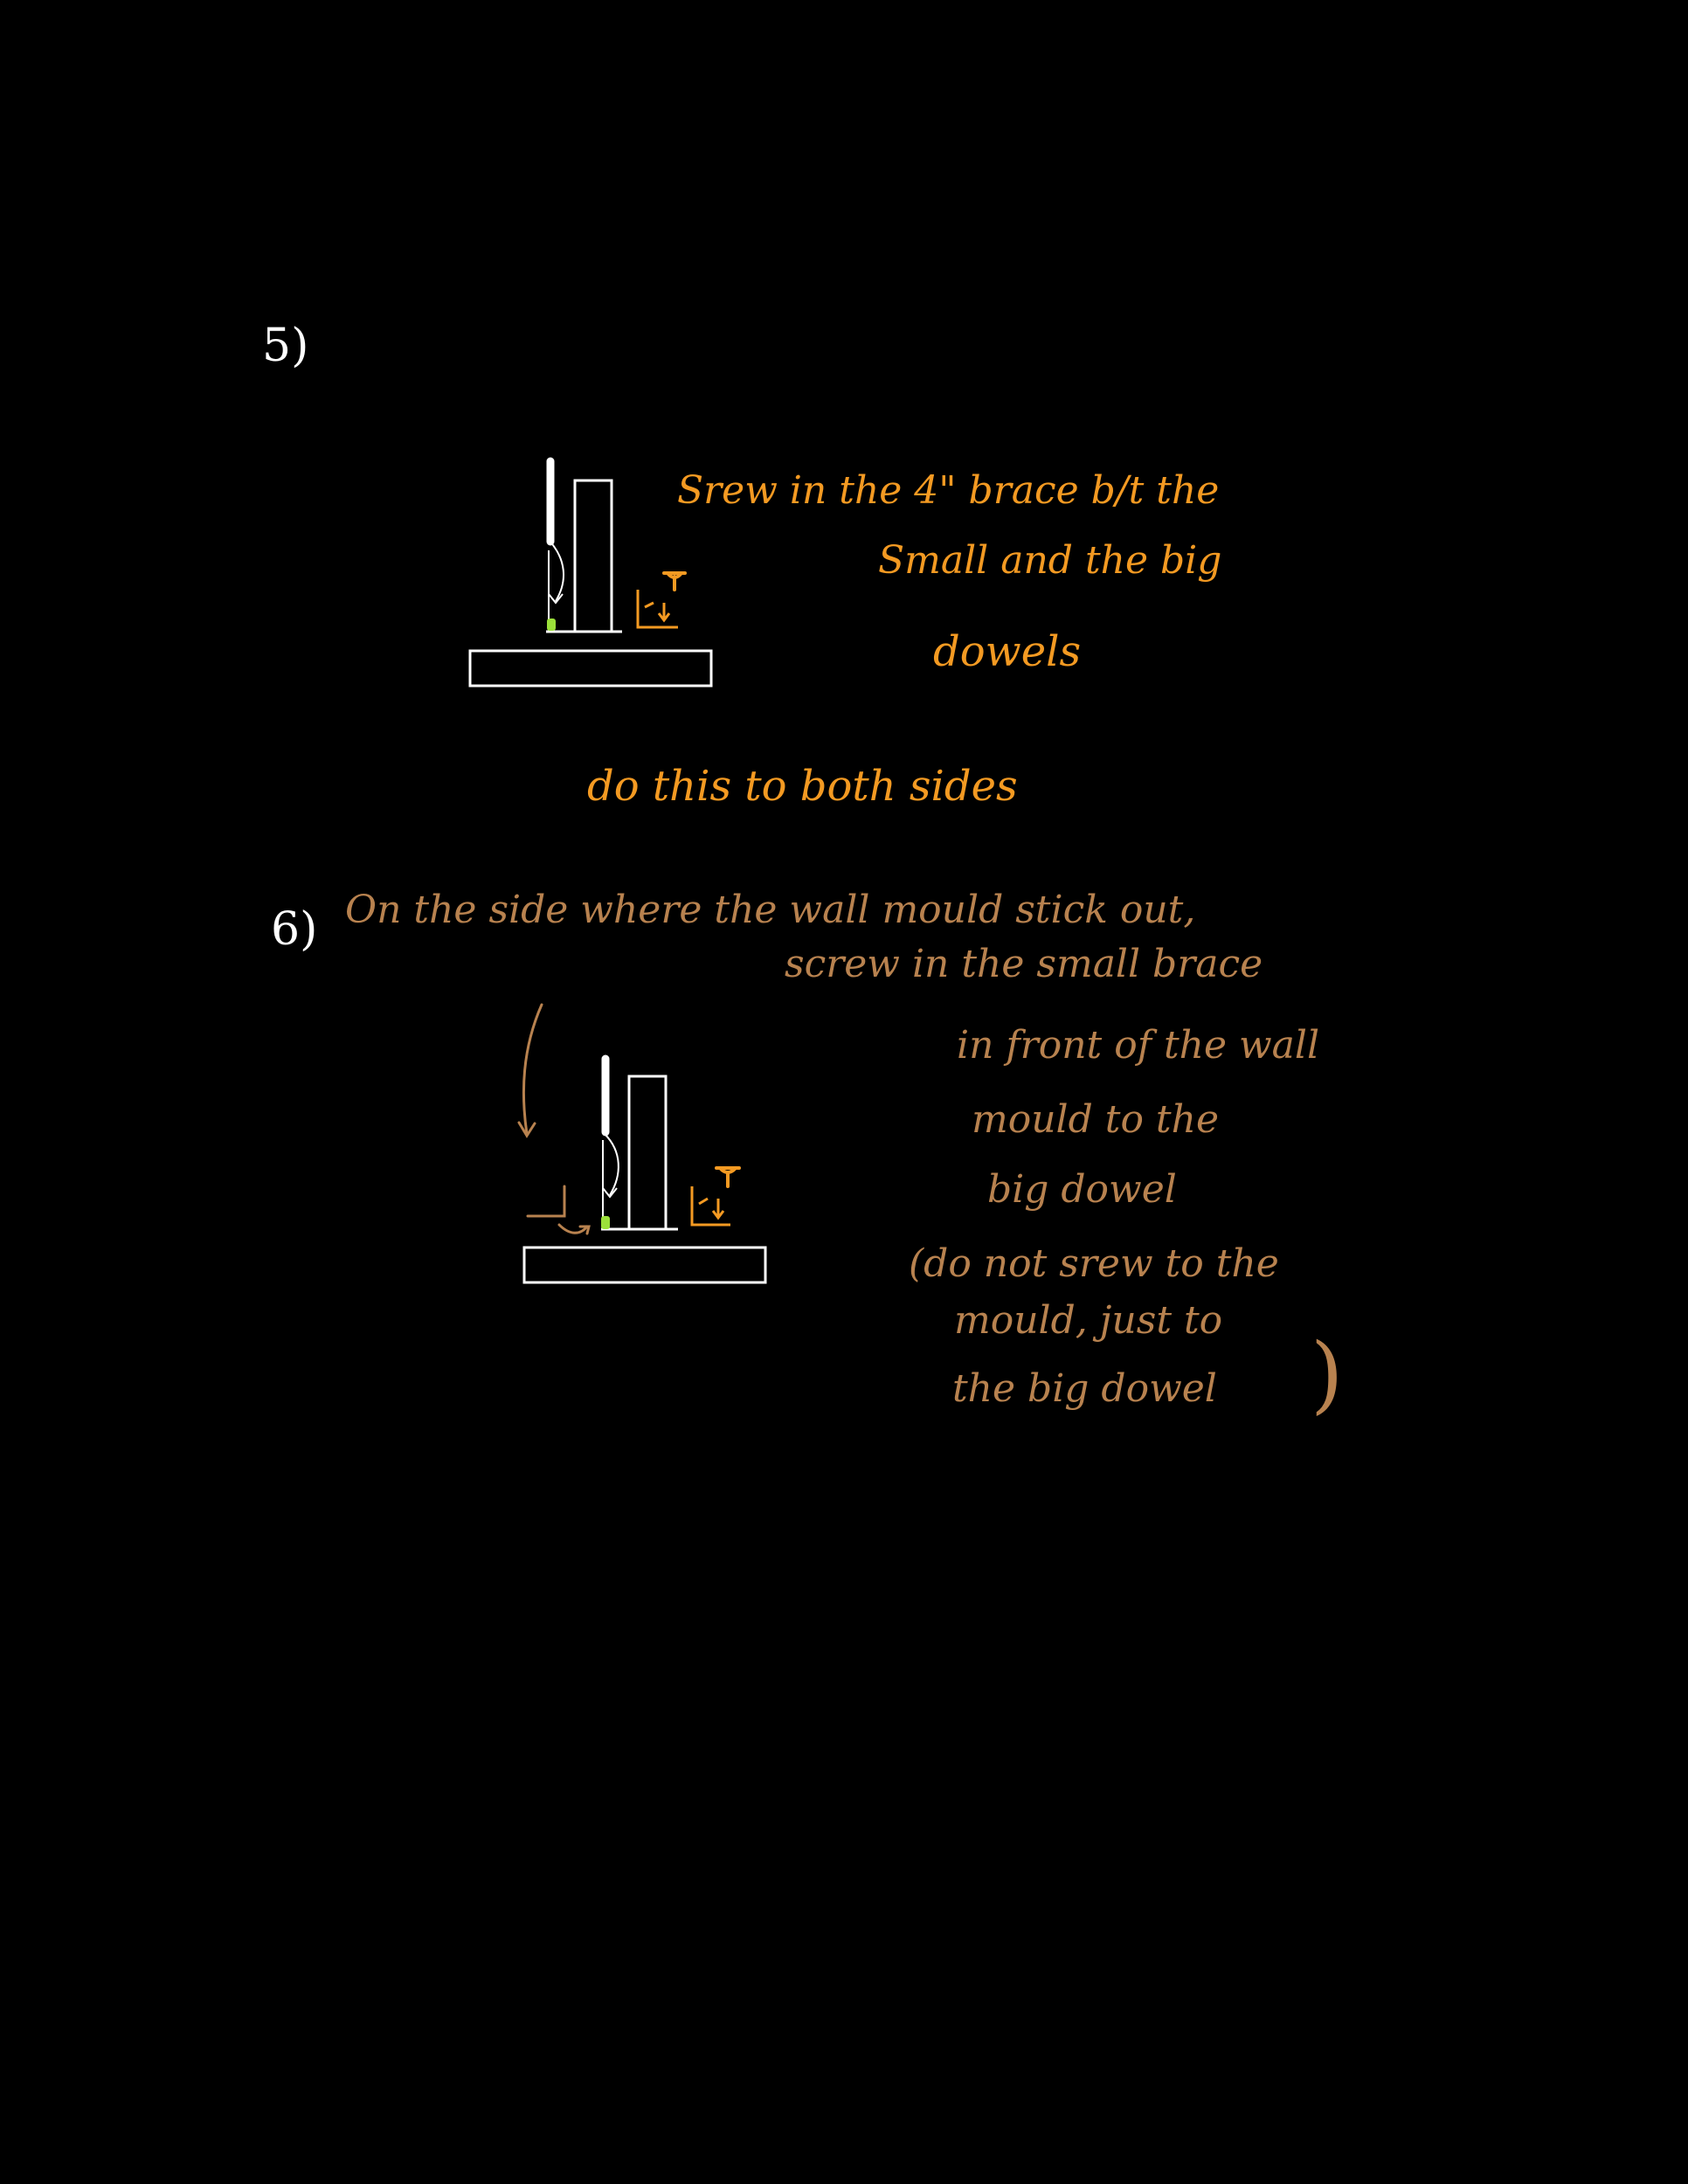 The image size is (1688, 2184). What do you see at coordinates (1082, 1189) in the screenshot?
I see `step6-instruction-line5: big dowel` at bounding box center [1082, 1189].